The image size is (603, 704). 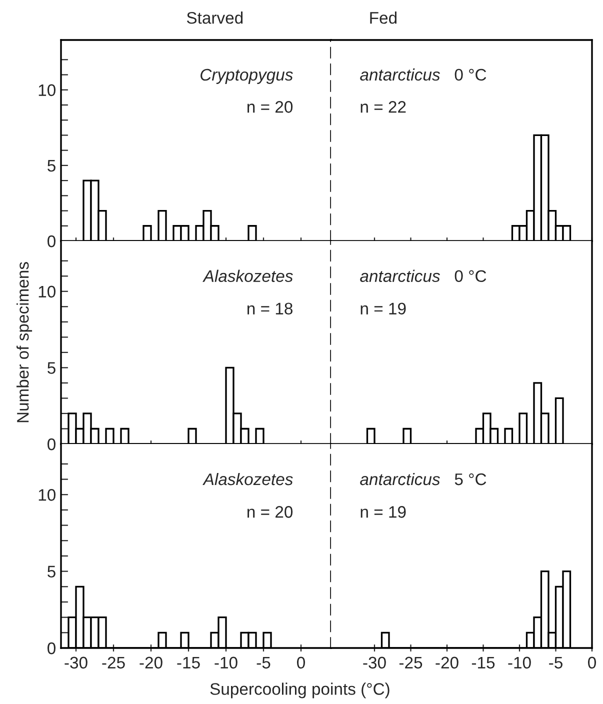 What do you see at coordinates (246, 76) in the screenshot?
I see `annotation: Cryptopygus` at bounding box center [246, 76].